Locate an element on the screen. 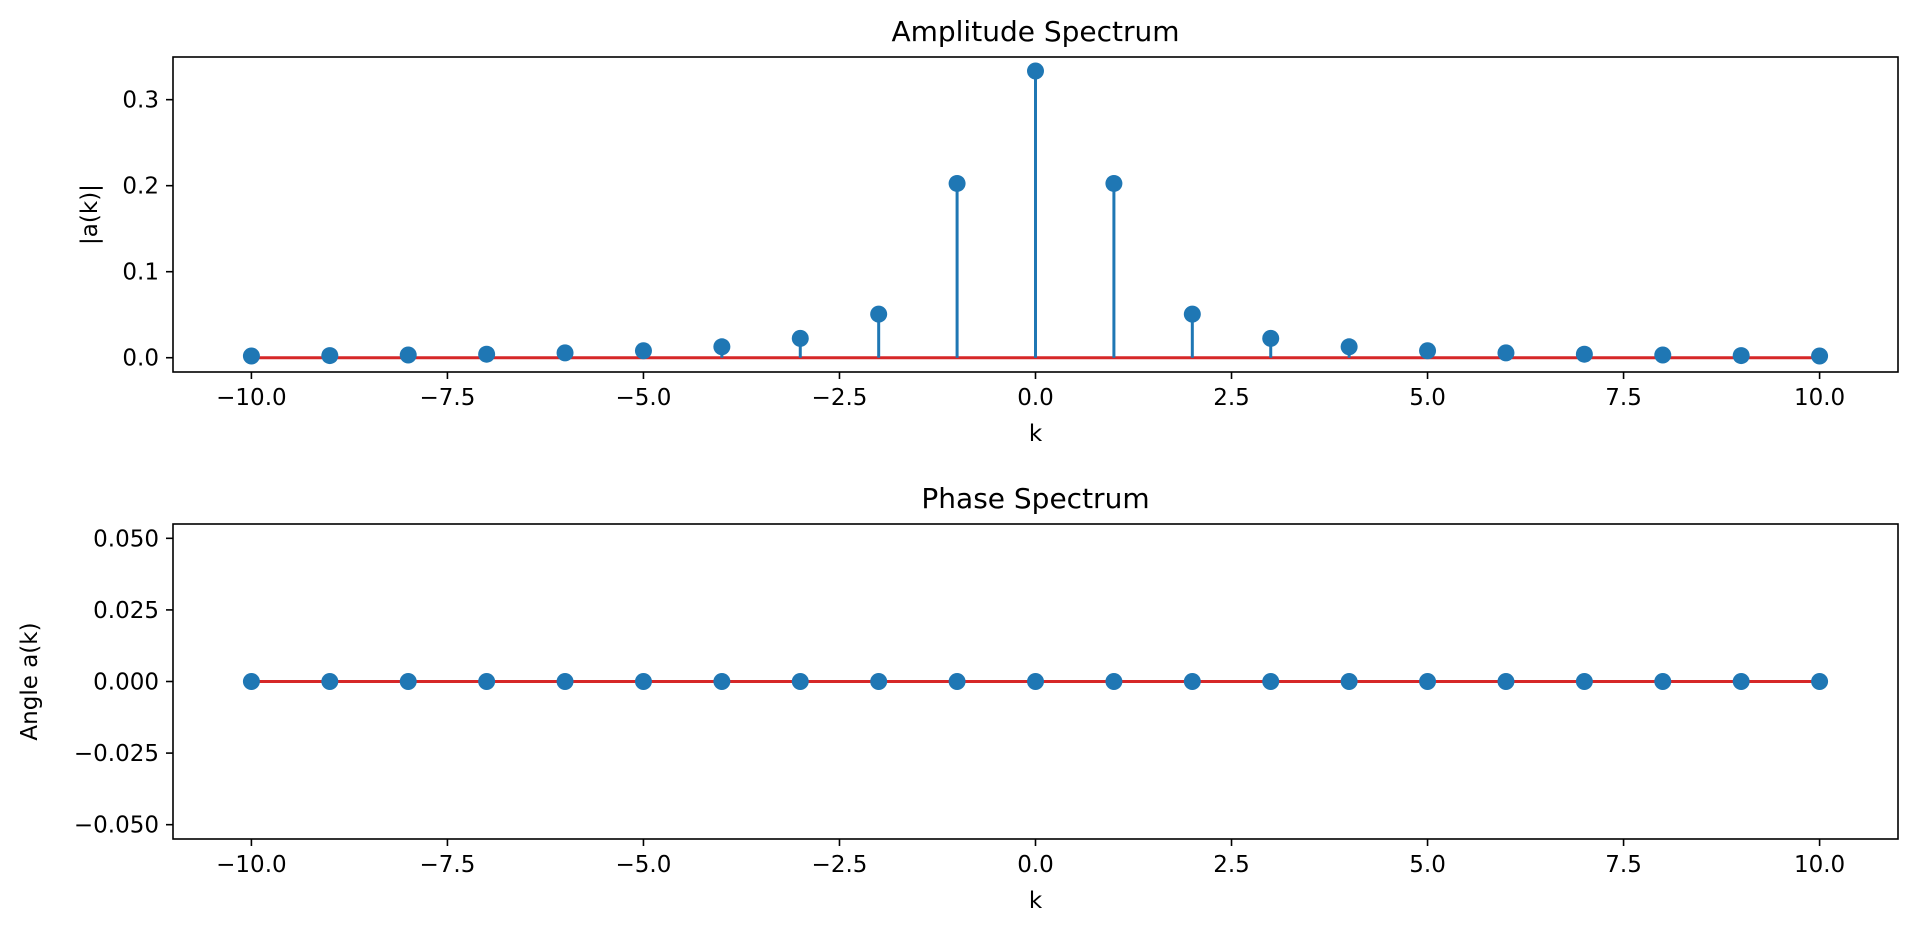  y-tick-label: 0.000 is located at coordinates (126, 683).